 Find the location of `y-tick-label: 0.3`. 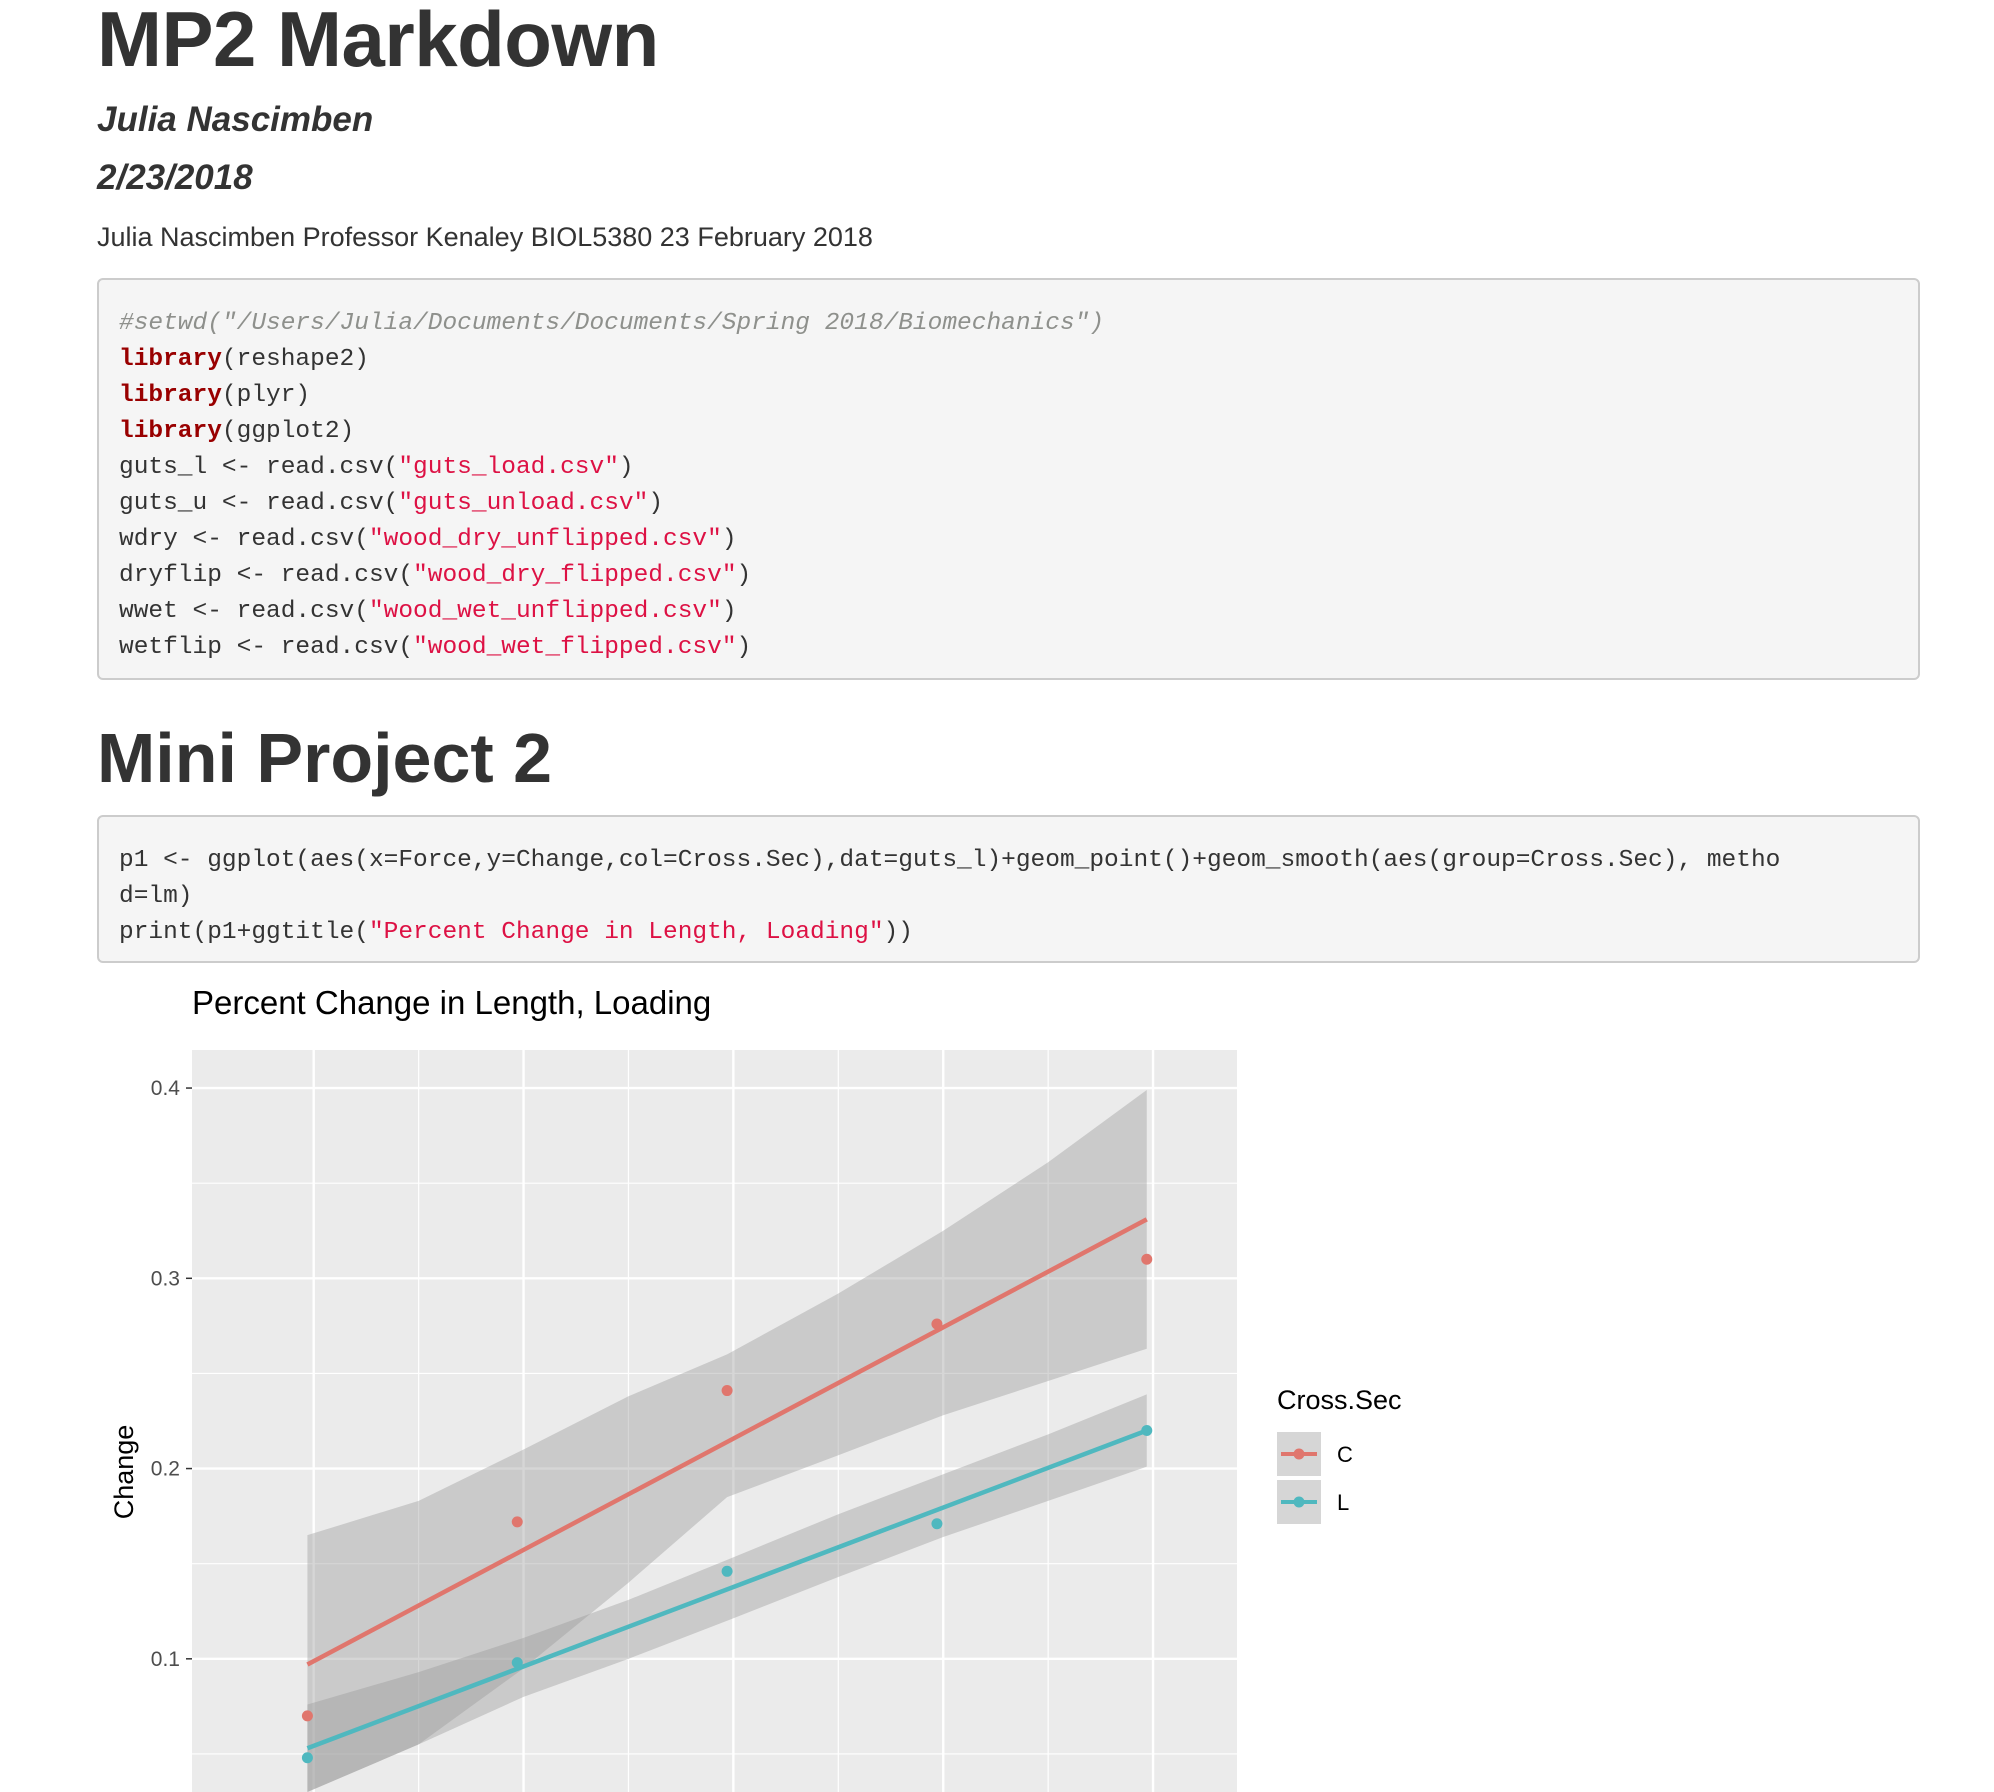

y-tick-label: 0.3 is located at coordinates (165, 1278).